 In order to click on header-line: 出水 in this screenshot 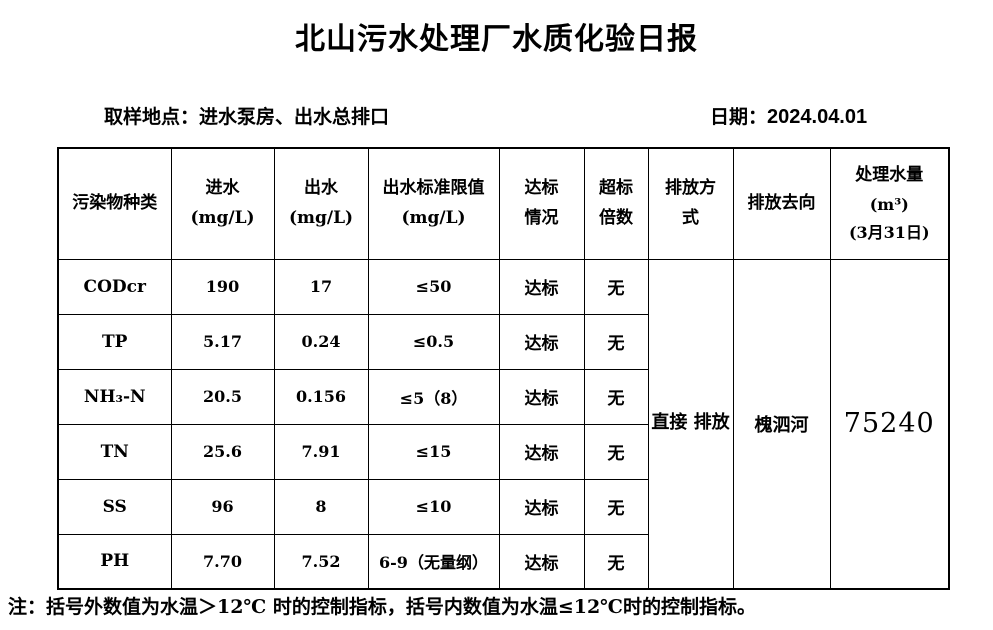, I will do `click(321, 188)`.